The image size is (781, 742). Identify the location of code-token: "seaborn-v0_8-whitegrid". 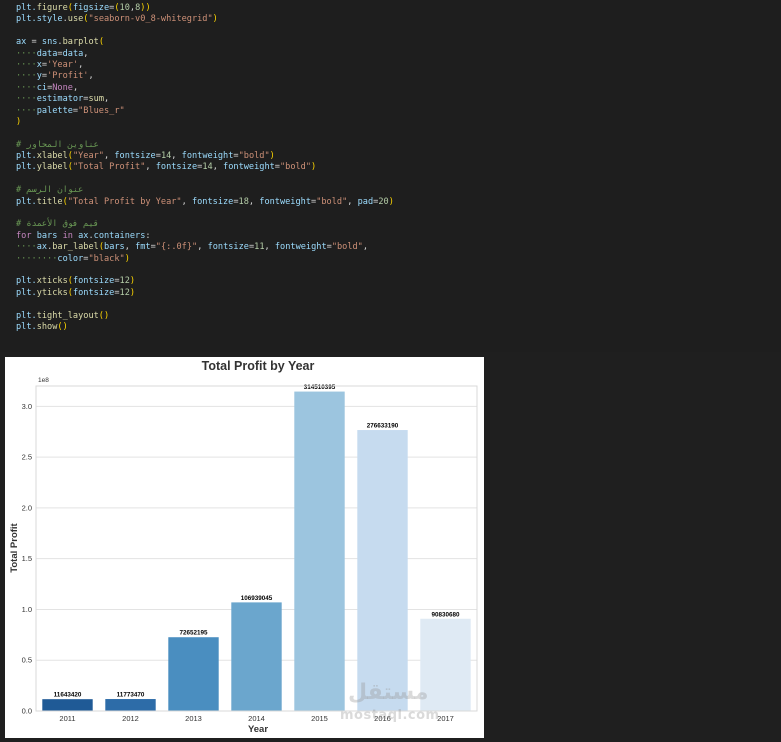
(150, 19).